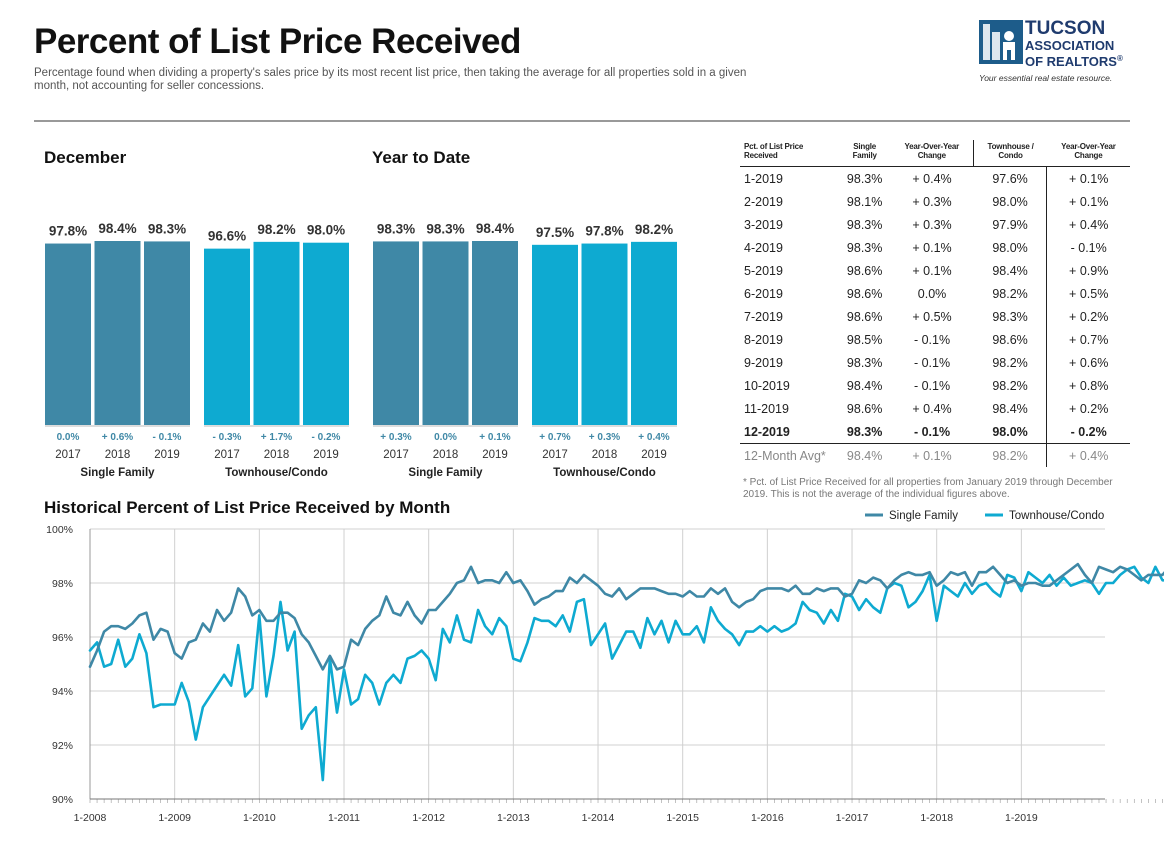 The width and height of the screenshot is (1164, 843). I want to click on table-row: 3-2019 98.3% + 0.3% 97.9% + 0.4%, so click(935, 224).